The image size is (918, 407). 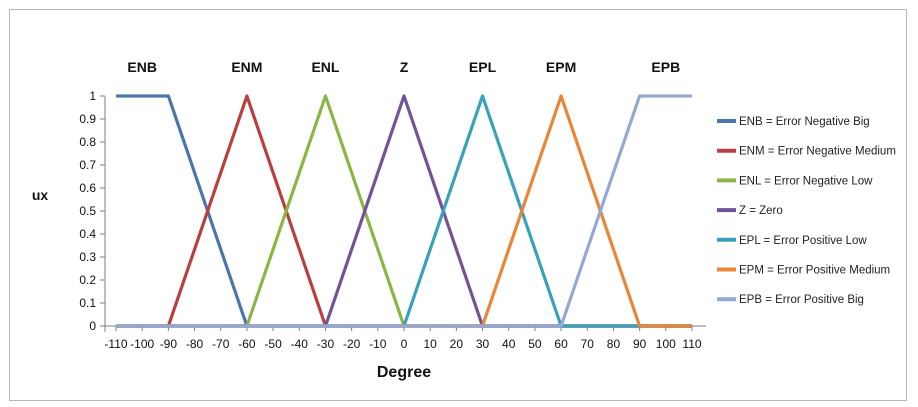 I want to click on x-tick-label: 30, so click(x=483, y=344).